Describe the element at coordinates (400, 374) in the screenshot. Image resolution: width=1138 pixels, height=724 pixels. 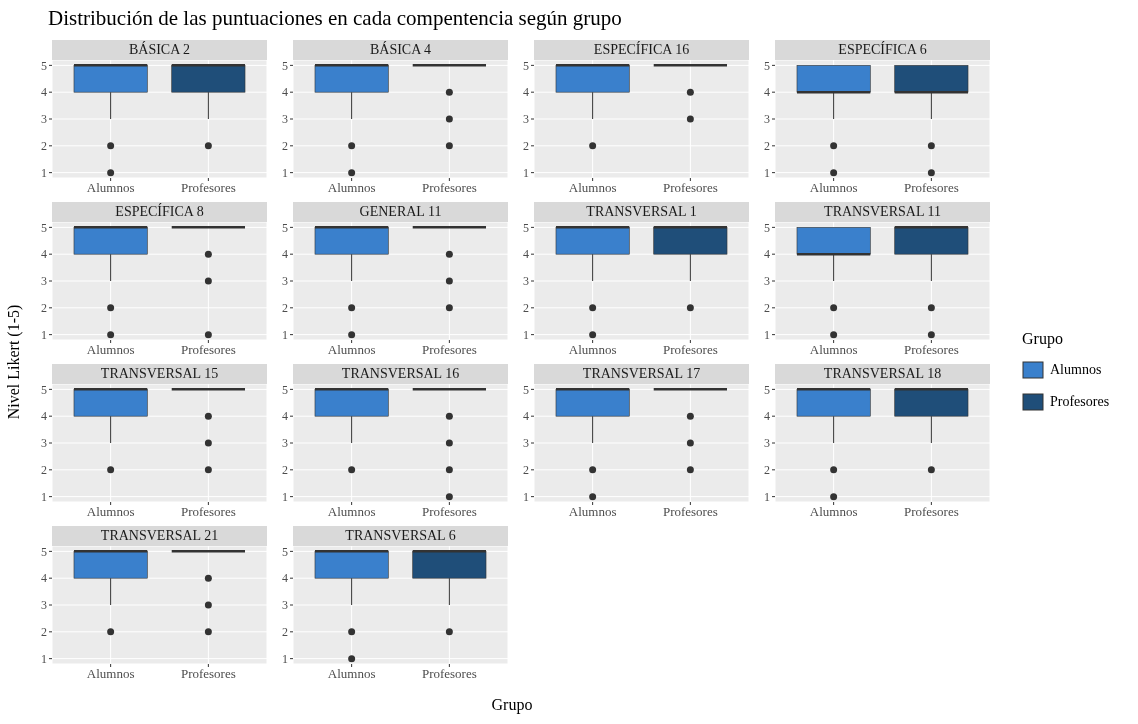
I see `chart-title: TRANSVERSAL 16` at that location.